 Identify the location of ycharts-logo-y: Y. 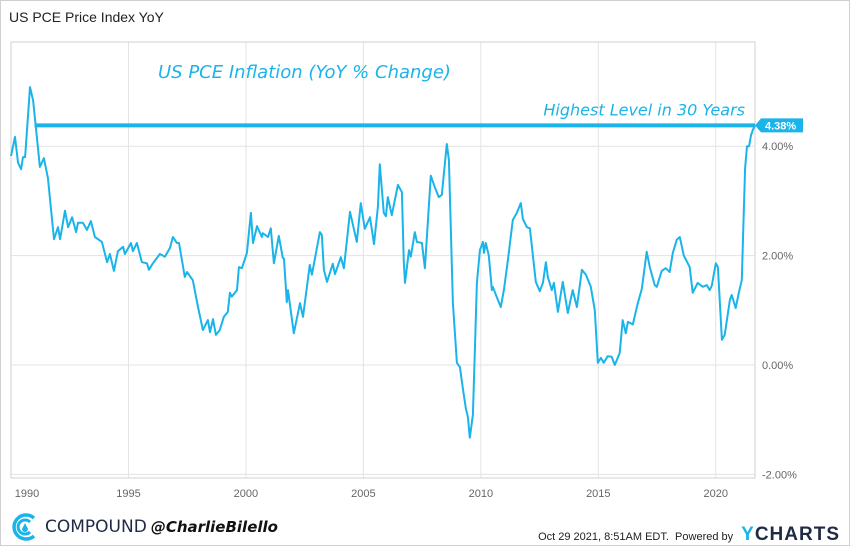
(748, 534).